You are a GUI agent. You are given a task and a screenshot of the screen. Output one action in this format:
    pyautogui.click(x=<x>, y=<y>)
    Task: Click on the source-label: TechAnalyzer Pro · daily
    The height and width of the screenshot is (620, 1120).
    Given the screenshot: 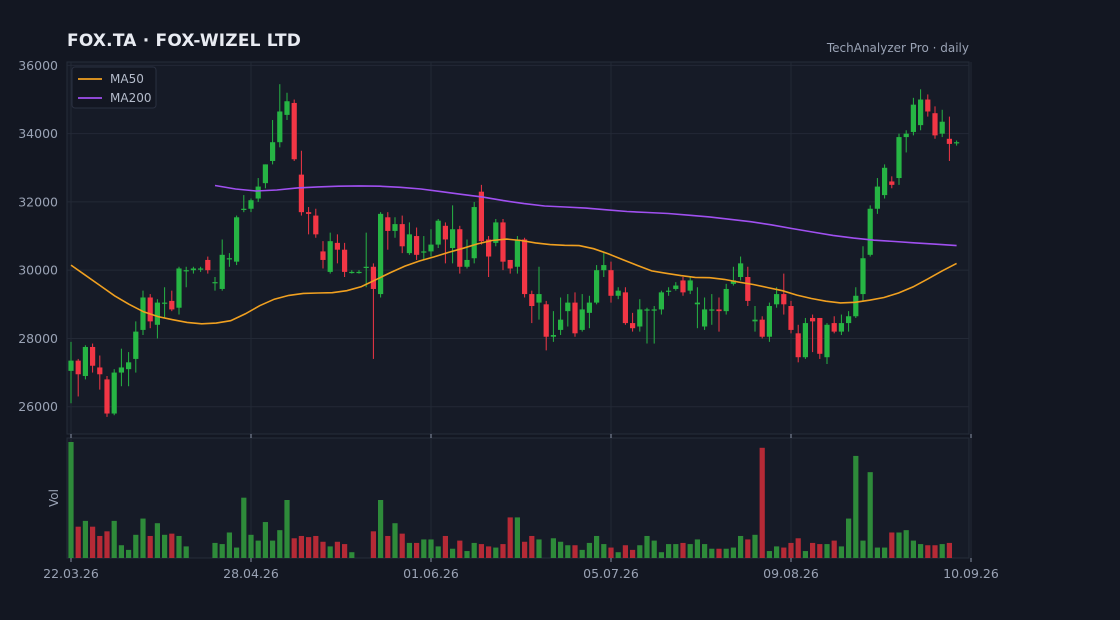 What is the action you would take?
    pyautogui.click(x=897, y=48)
    